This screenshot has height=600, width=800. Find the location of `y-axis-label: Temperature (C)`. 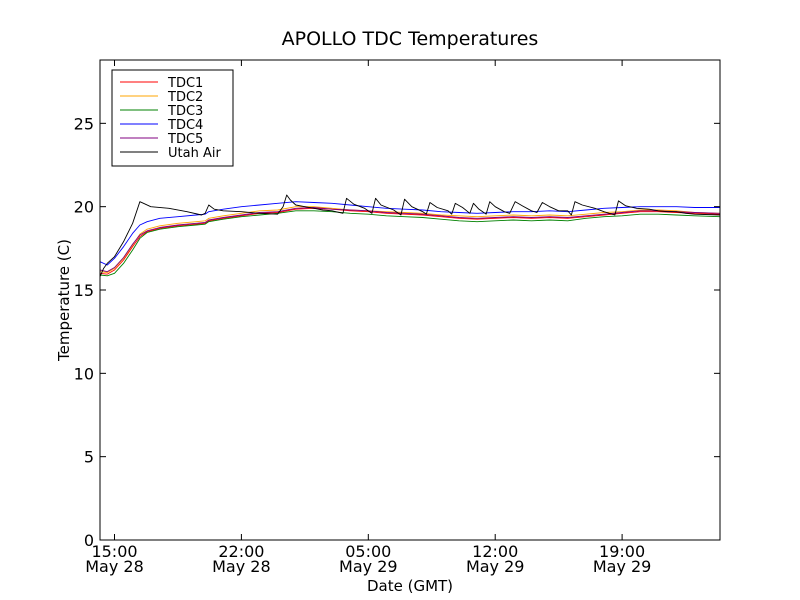

y-axis-label: Temperature (C) is located at coordinates (64, 300).